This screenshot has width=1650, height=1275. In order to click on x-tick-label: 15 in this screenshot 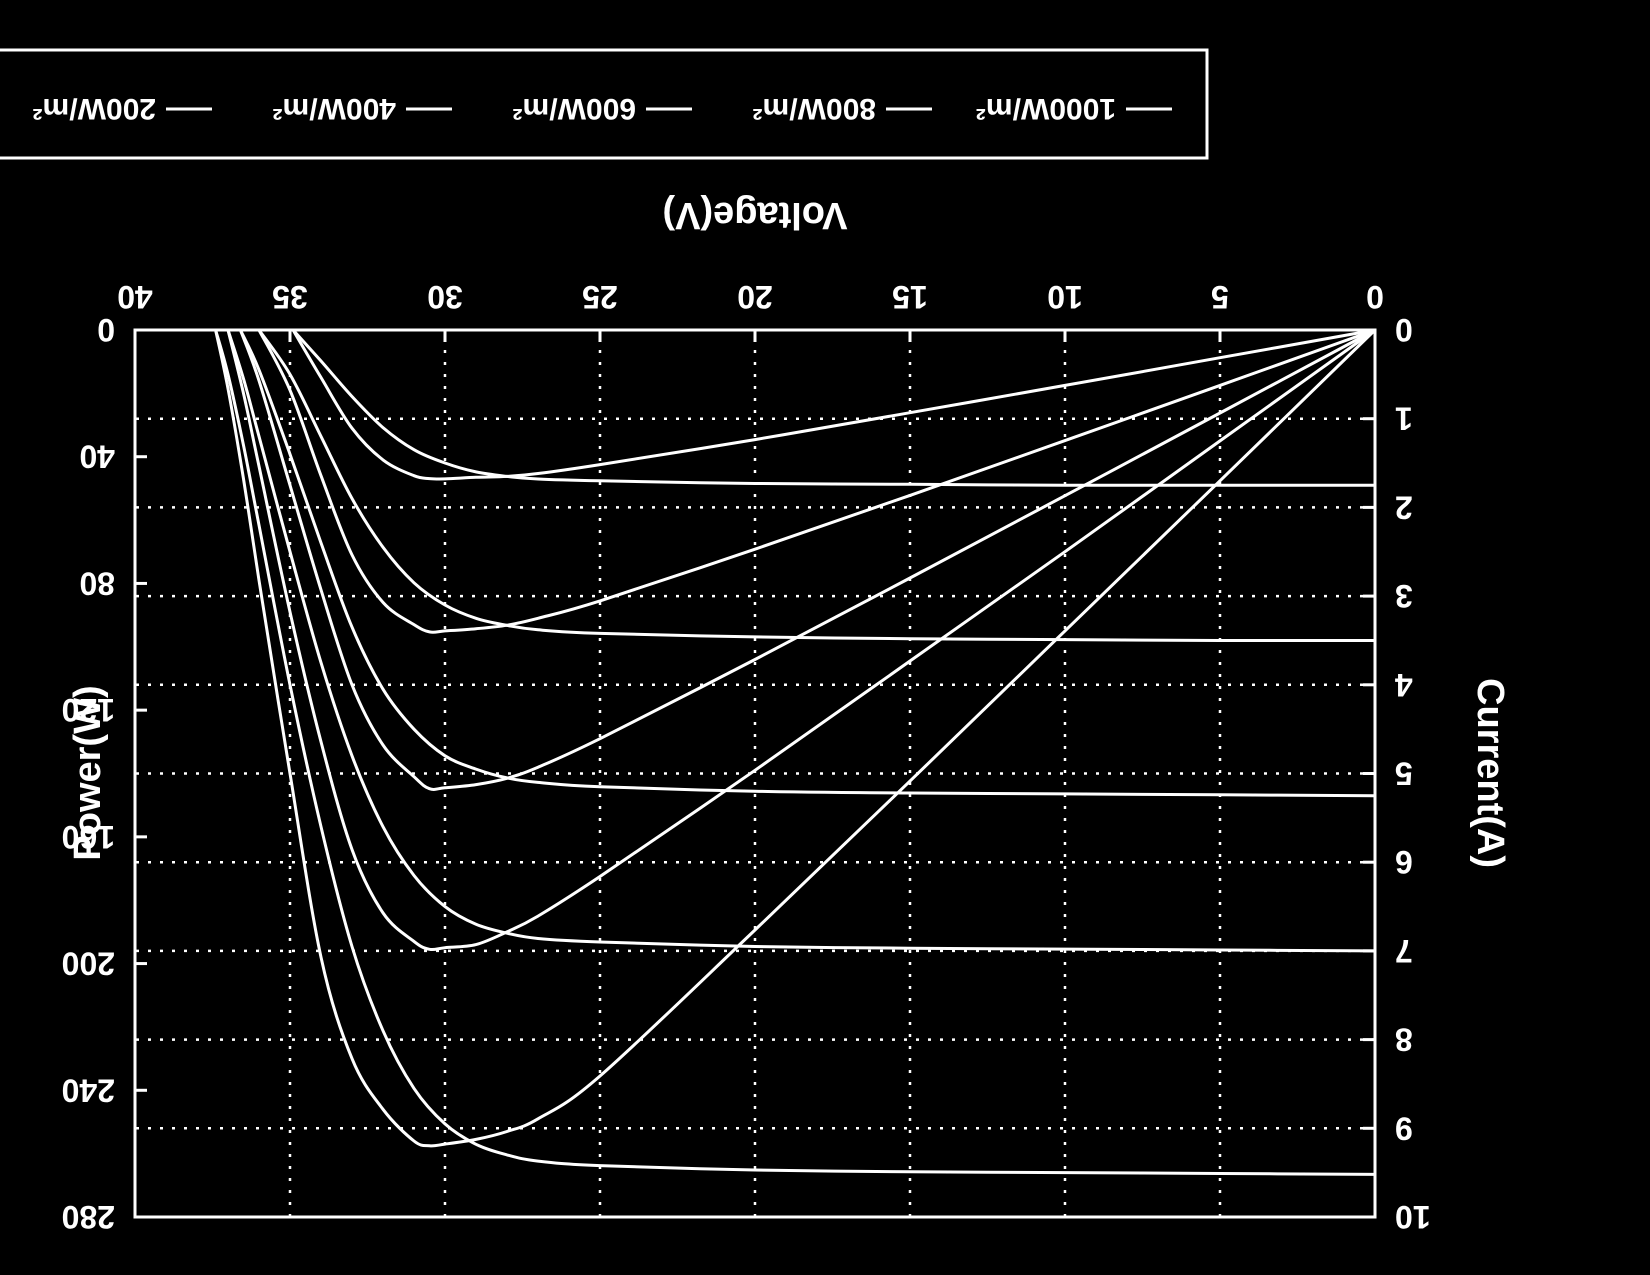, I will do `click(910, 297)`.